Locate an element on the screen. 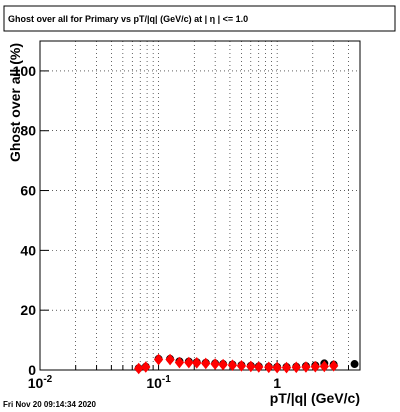 This screenshot has width=400, height=412. x-tick-label: 10⁻² is located at coordinates (40, 382).